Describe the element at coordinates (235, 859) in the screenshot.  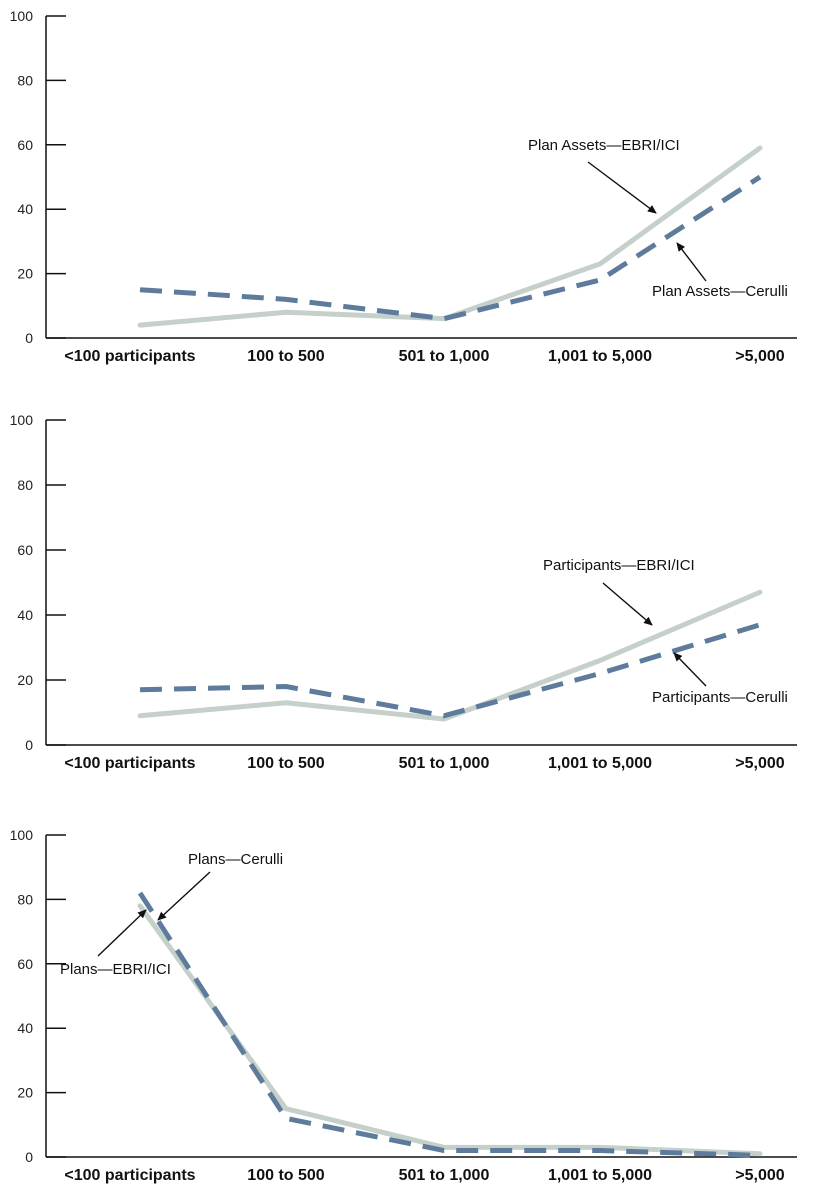
I see `annotation-cerulli: Plans—Cerulli` at that location.